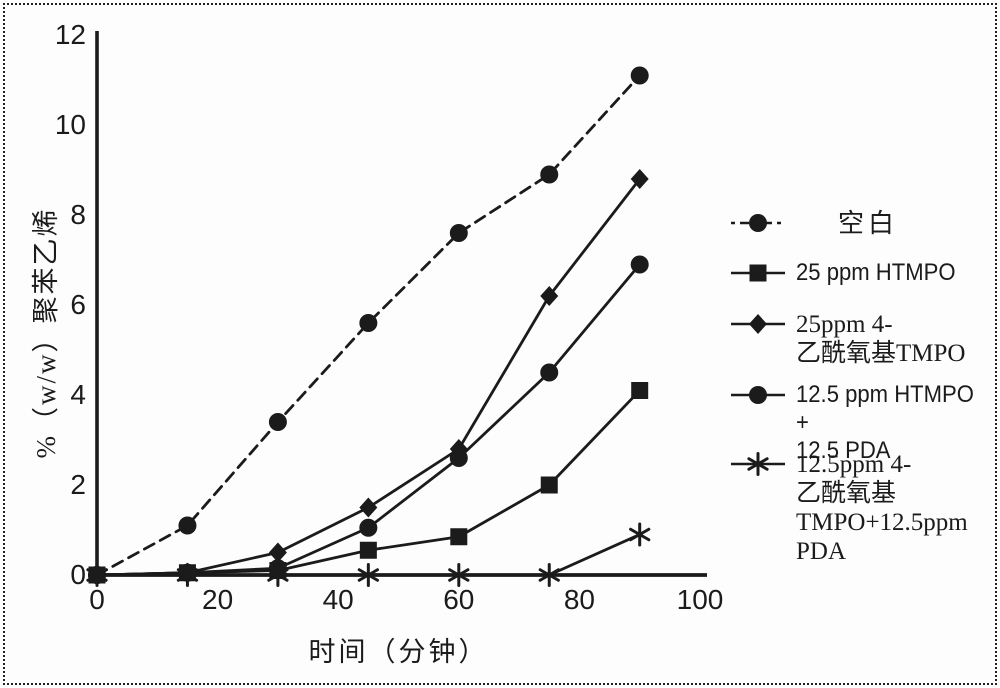 The height and width of the screenshot is (688, 1000). I want to click on legend-marker-circle-dashed-icon, so click(758, 223).